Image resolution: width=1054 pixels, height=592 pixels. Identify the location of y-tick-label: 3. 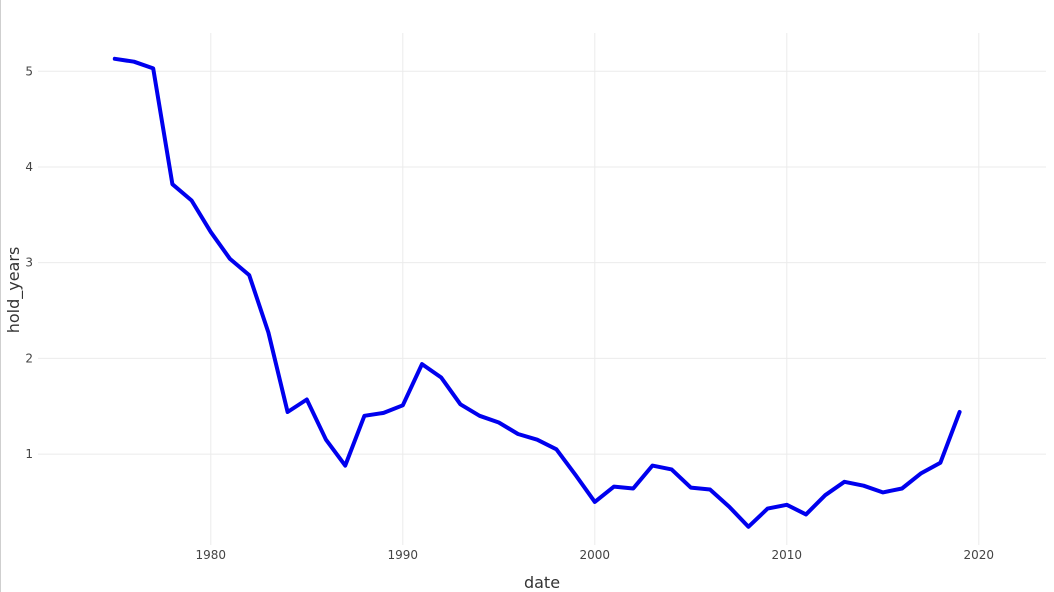
(29, 263).